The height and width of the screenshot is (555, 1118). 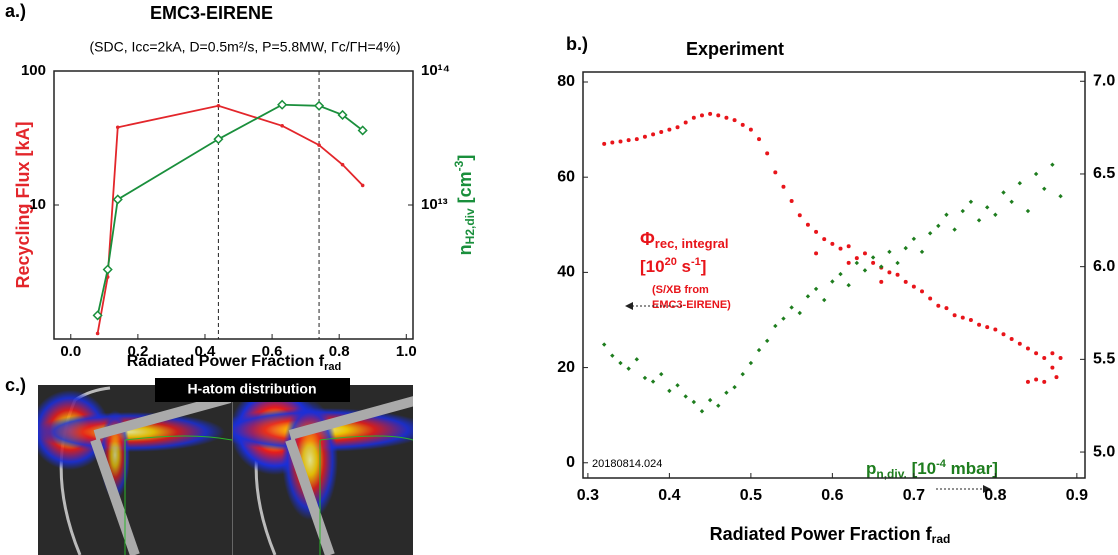 What do you see at coordinates (627, 464) in the screenshot?
I see `shot-number: 20180814.024` at bounding box center [627, 464].